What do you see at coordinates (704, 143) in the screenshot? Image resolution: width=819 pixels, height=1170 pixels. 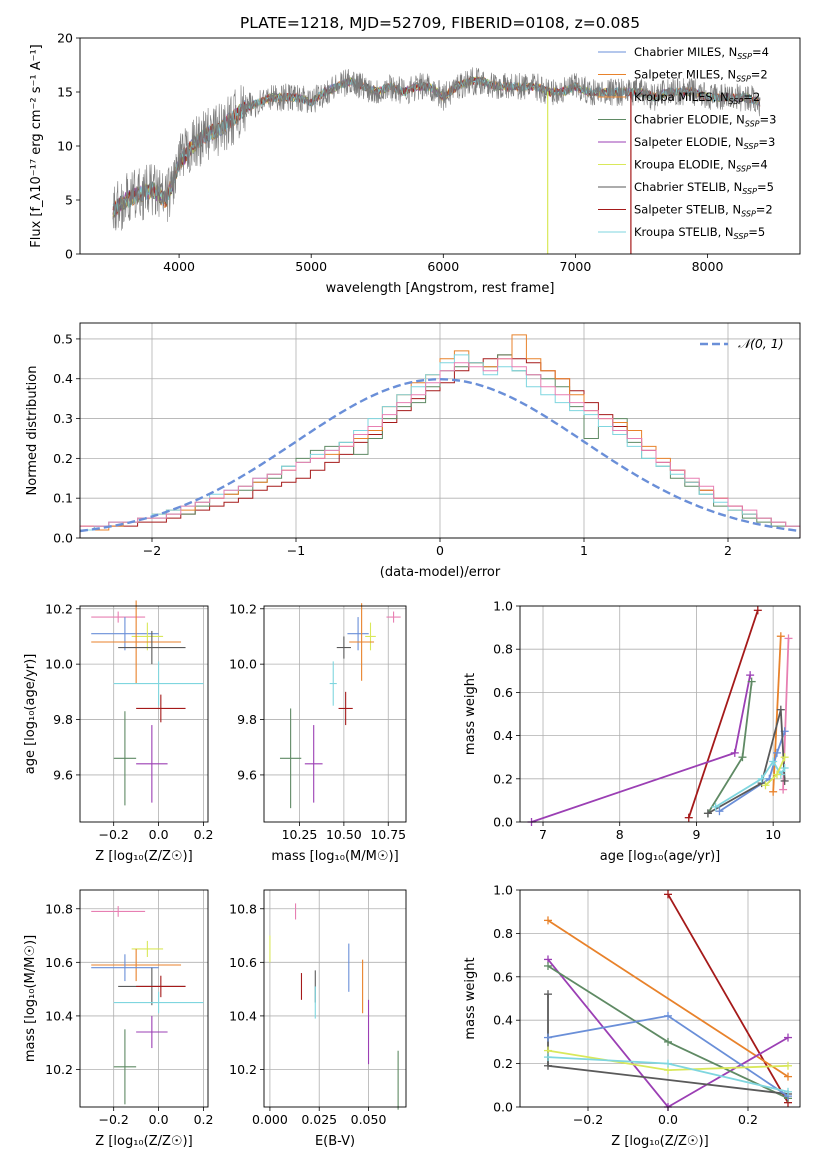 I see `legend-entry: Salpeter ELODIE, NSSP=3` at bounding box center [704, 143].